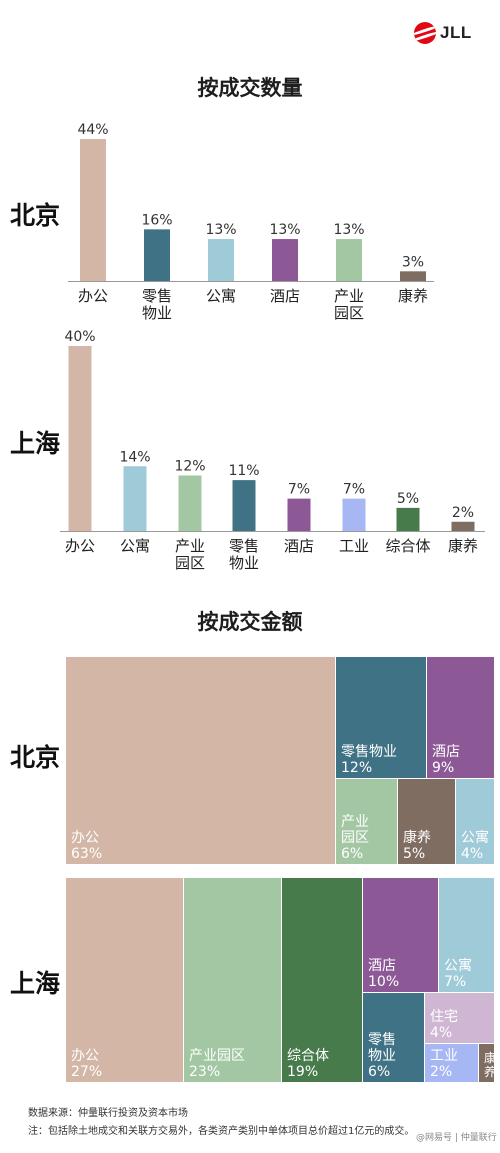 The height and width of the screenshot is (1153, 500). What do you see at coordinates (382, 1056) in the screenshot?
I see `treemap-tile-label: 物业` at bounding box center [382, 1056].